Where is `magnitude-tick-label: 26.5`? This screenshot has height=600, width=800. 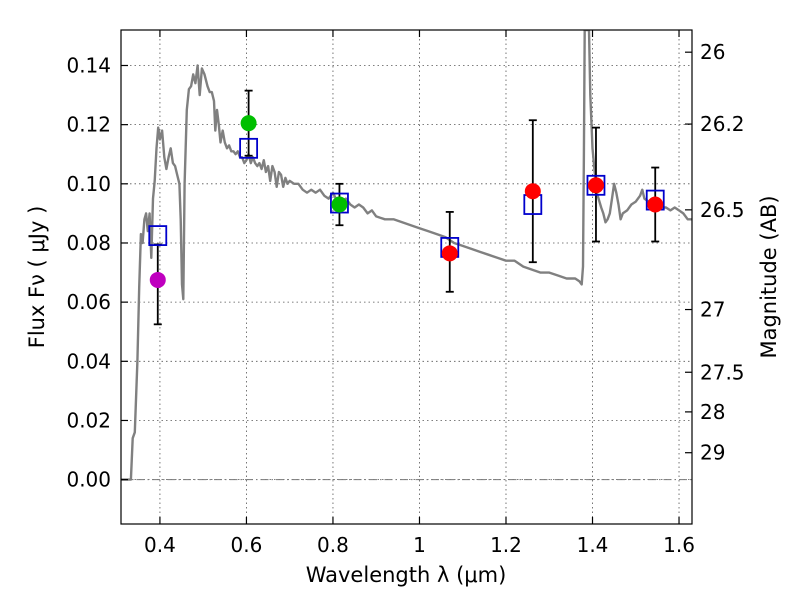
magnitude-tick-label: 26.5 is located at coordinates (722, 210).